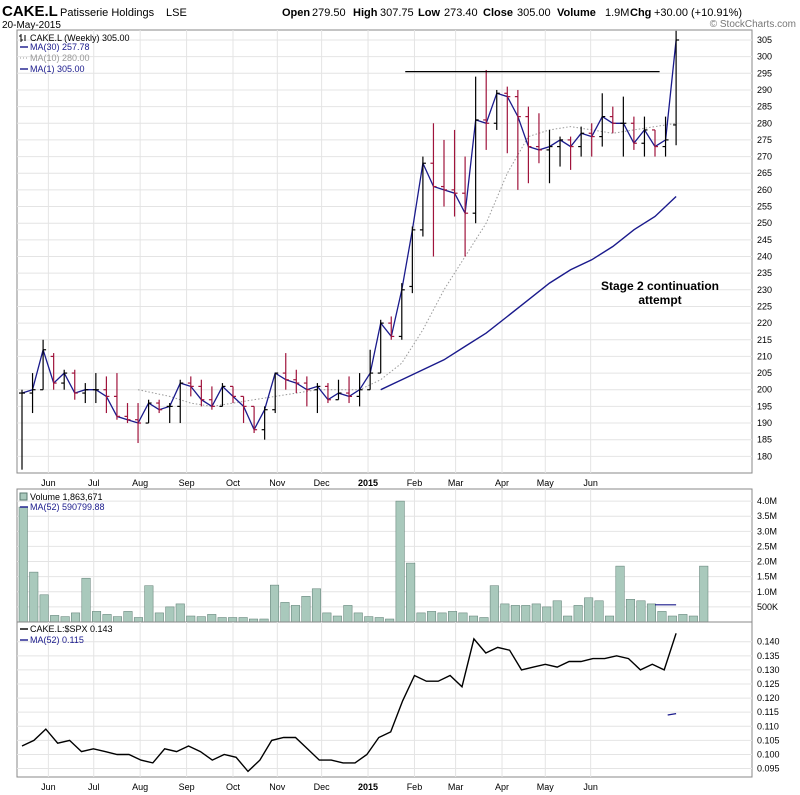 This screenshot has height=795, width=800. I want to click on price-tick-label: 195, so click(764, 406).